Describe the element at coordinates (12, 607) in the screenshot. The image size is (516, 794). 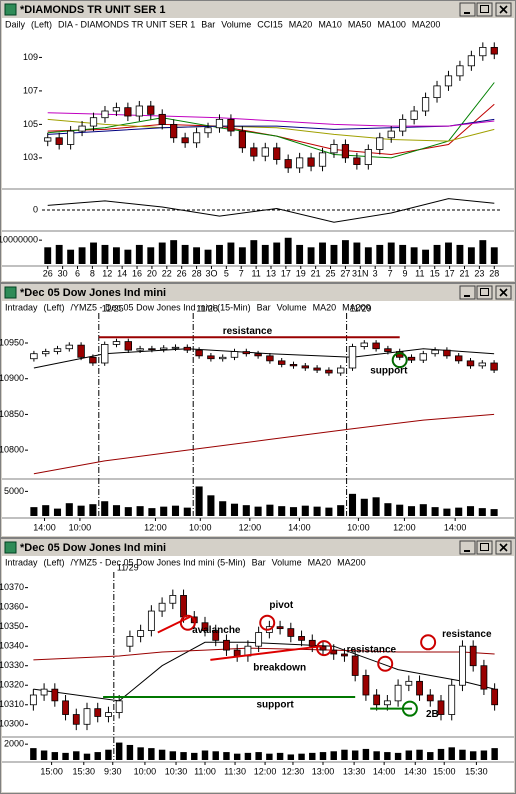
I see `y-tick-label: 10360` at that location.